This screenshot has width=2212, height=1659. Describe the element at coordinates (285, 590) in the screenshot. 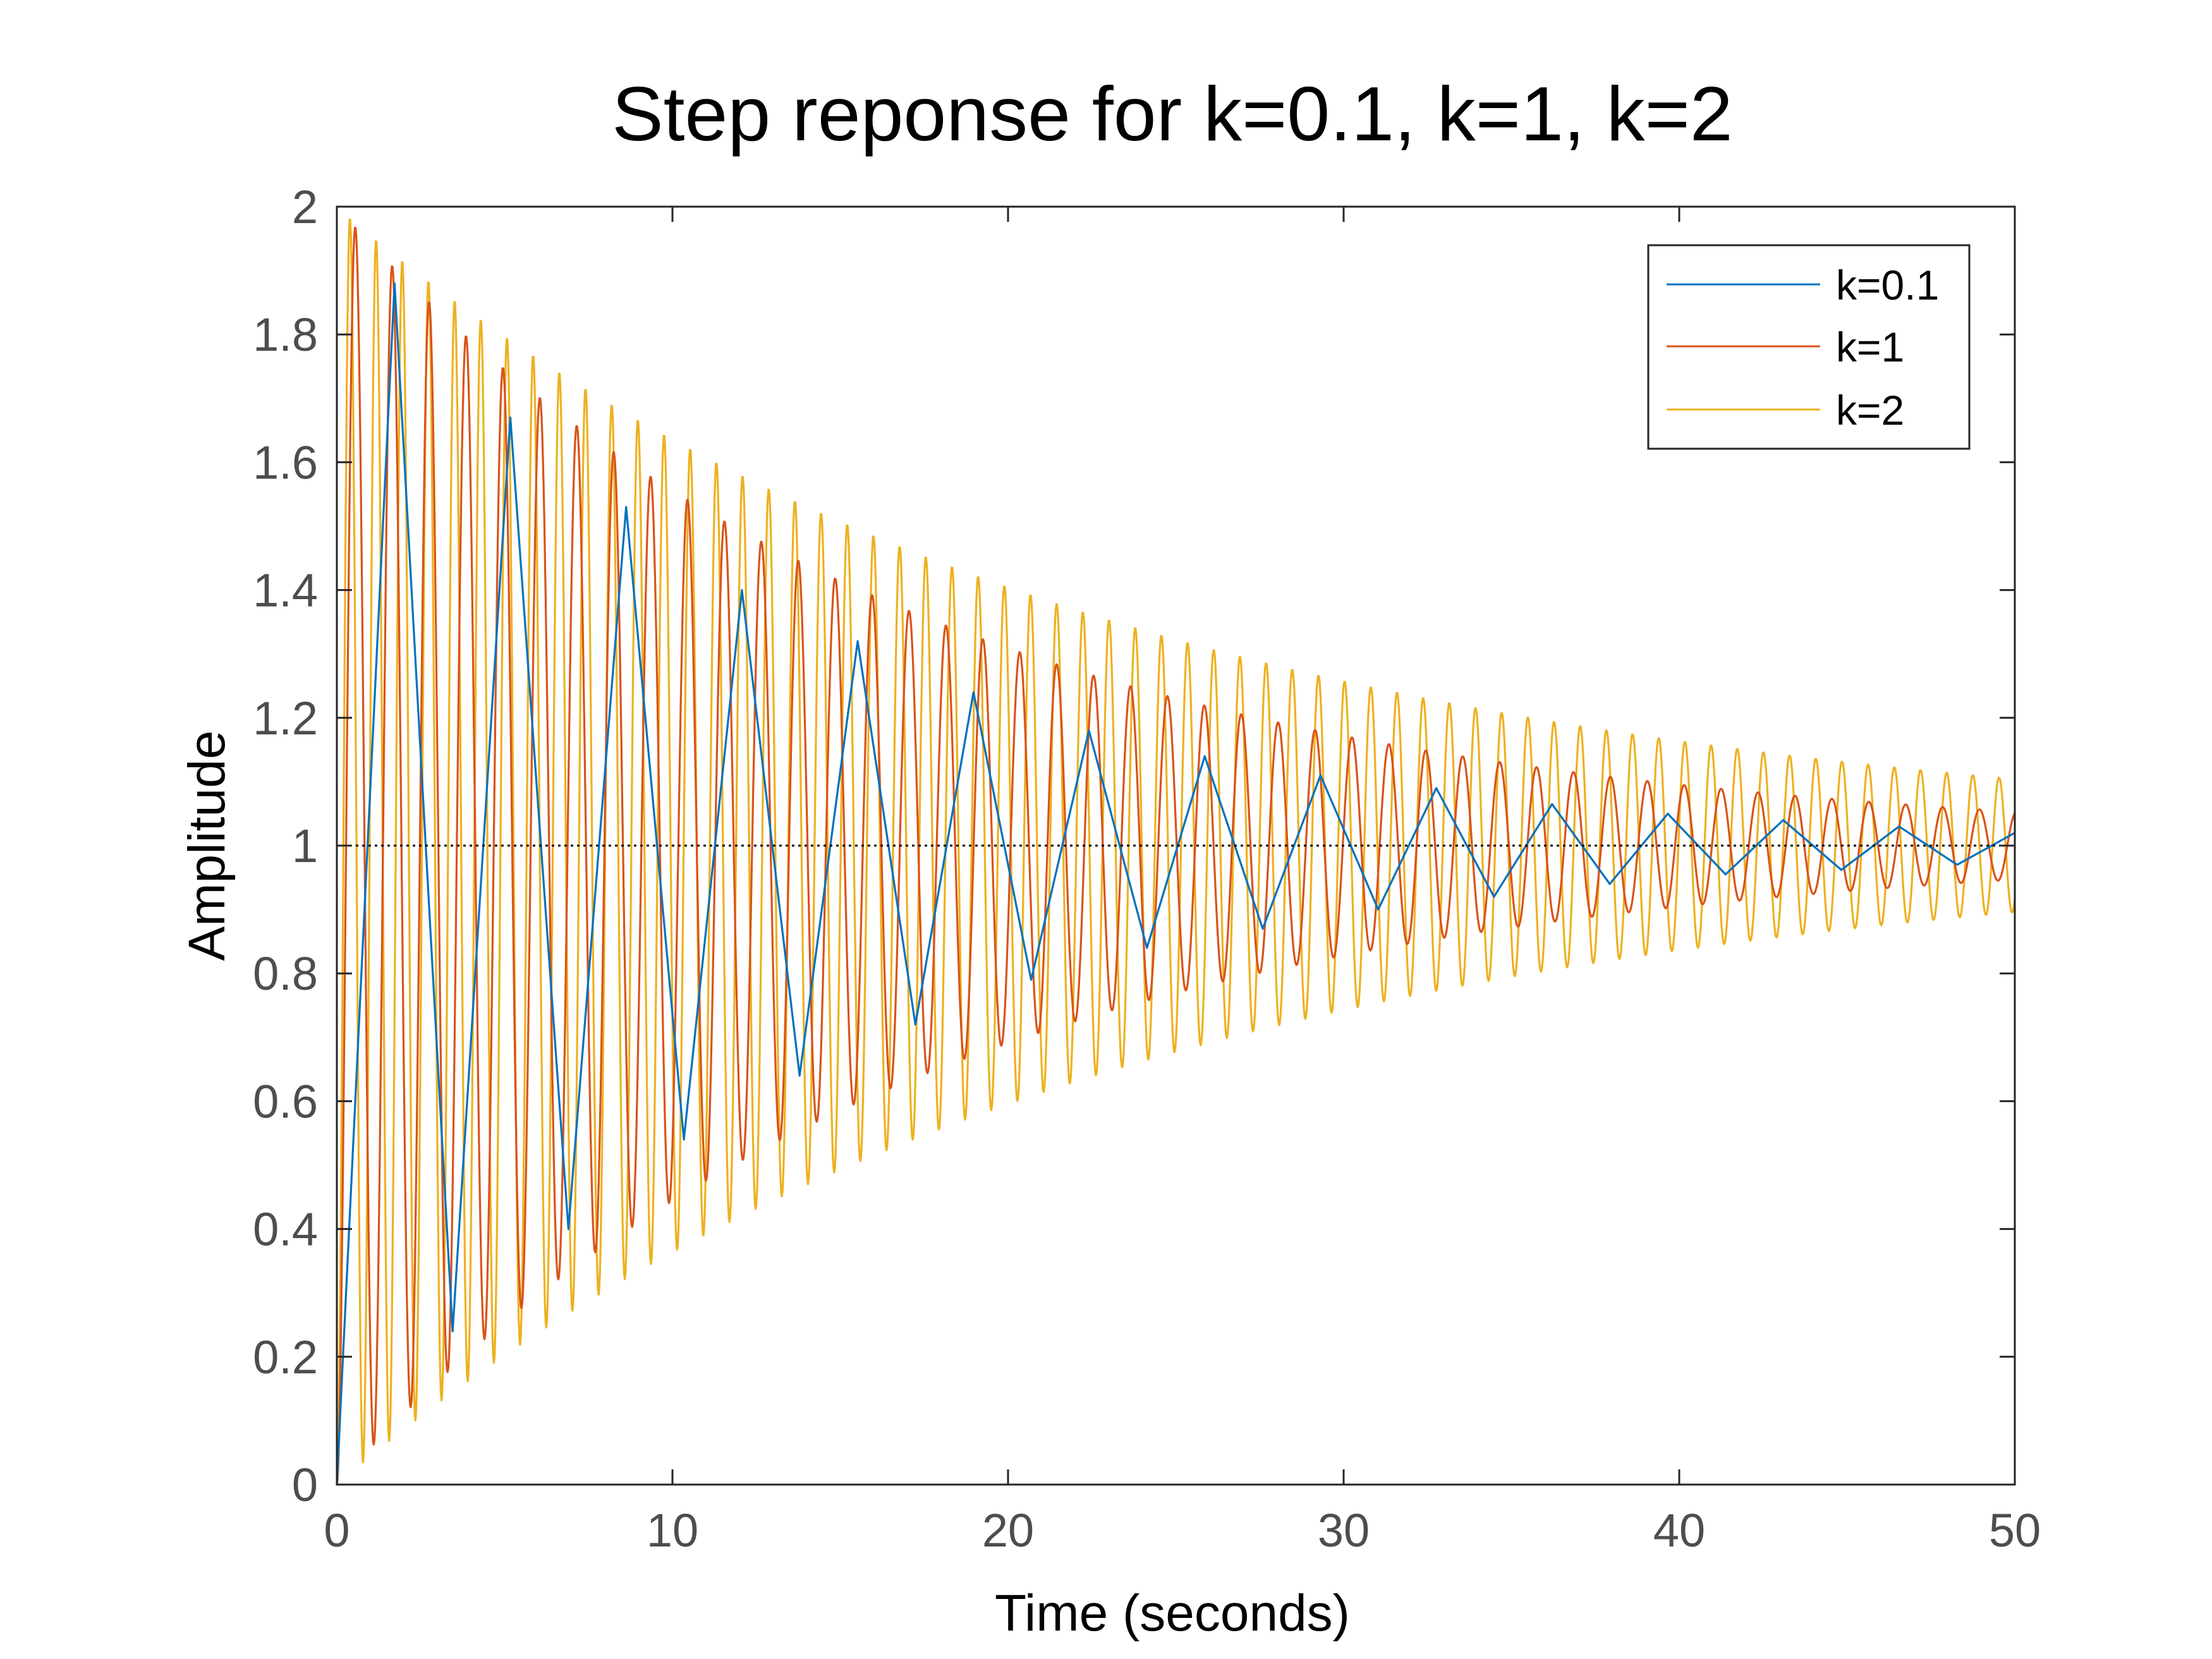

I see `y-tick-label: 1.4` at that location.